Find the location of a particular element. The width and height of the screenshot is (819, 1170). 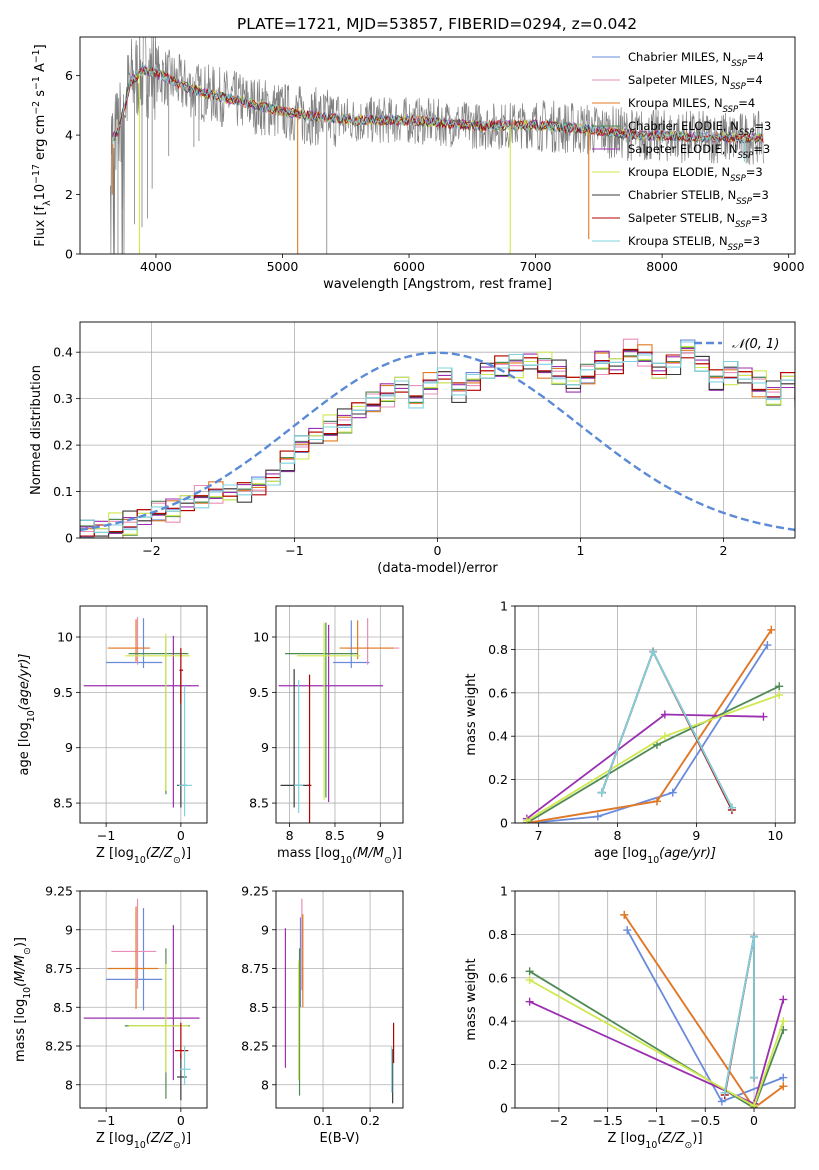

x-axis-label-part: (age/yr)] is located at coordinates (687, 853).